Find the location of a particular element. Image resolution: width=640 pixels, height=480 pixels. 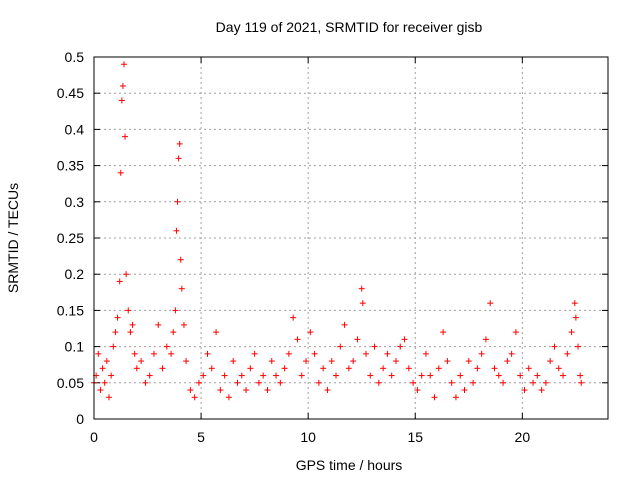

x-tick-label: 20 is located at coordinates (523, 437).